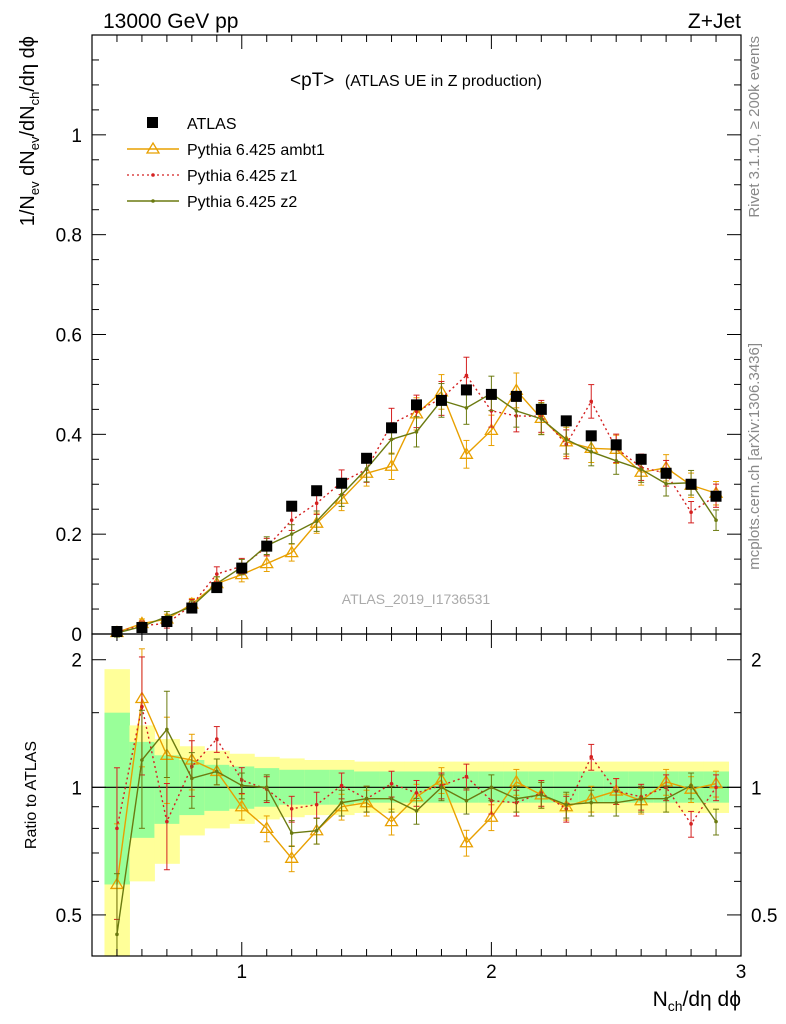 The width and height of the screenshot is (786, 1024). What do you see at coordinates (76, 635) in the screenshot?
I see `main-y-tick-label: 0` at bounding box center [76, 635].